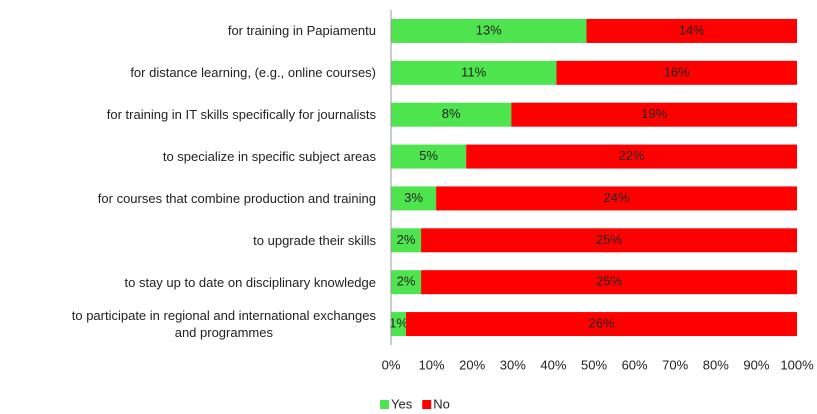 The width and height of the screenshot is (817, 414). Describe the element at coordinates (797, 364) in the screenshot. I see `x-tick-label: 100%` at that location.